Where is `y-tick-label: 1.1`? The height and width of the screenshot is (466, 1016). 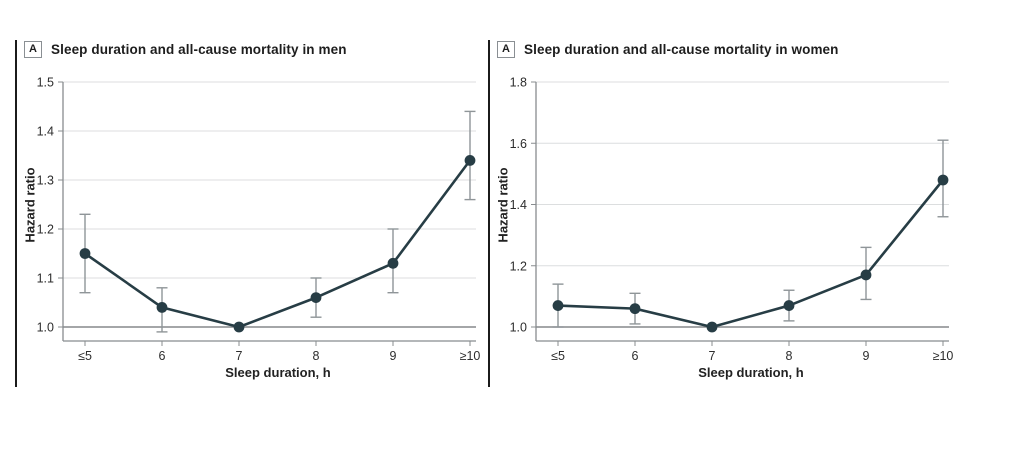 y-tick-label: 1.1 is located at coordinates (45, 279).